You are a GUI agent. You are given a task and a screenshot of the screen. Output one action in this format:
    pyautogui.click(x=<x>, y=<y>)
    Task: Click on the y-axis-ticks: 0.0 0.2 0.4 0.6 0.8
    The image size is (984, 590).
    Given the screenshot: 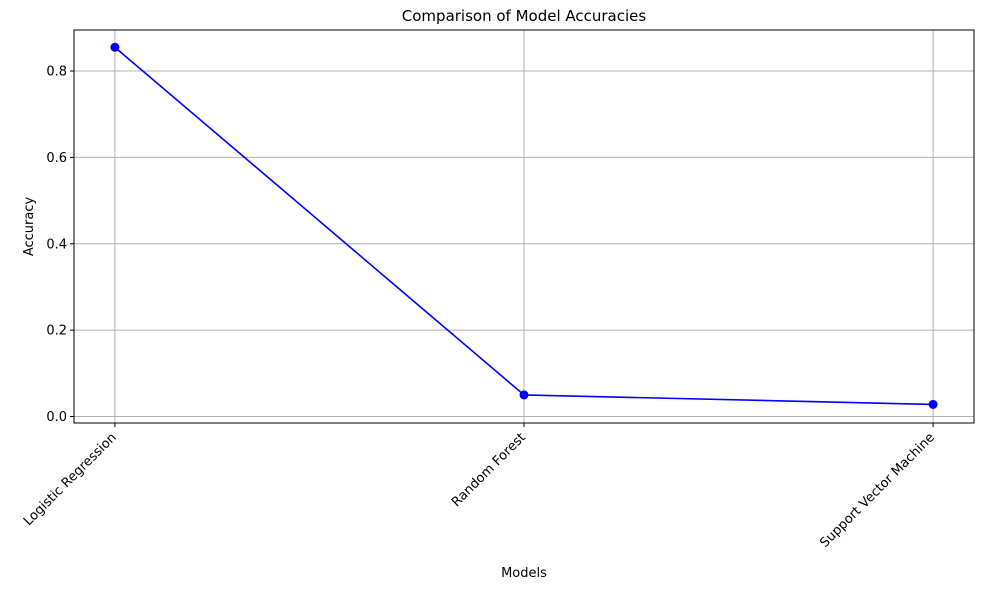 What is the action you would take?
    pyautogui.click(x=60, y=245)
    